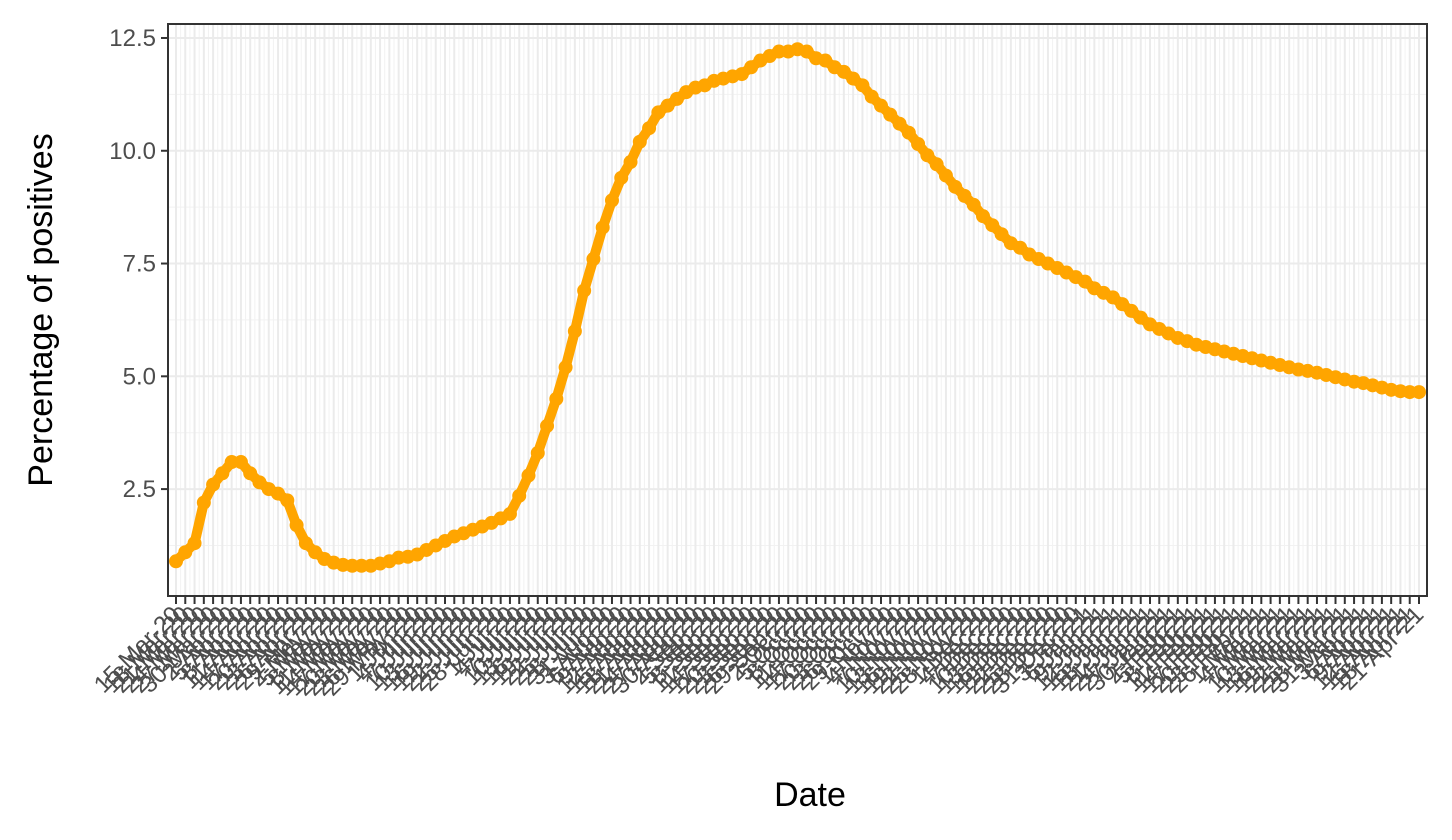 Image resolution: width=1452 pixels, height=840 pixels. Describe the element at coordinates (132, 151) in the screenshot. I see `y-tick-label: 10.0` at that location.